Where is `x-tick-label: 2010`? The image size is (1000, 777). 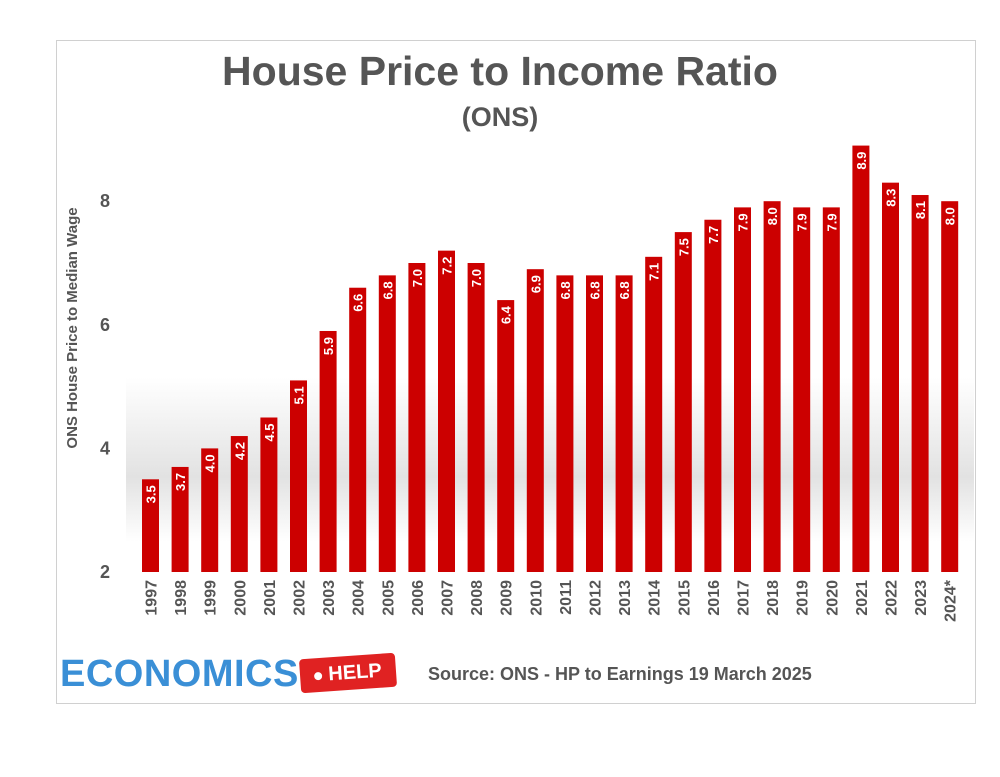
x-tick-label: 2010 is located at coordinates (536, 598).